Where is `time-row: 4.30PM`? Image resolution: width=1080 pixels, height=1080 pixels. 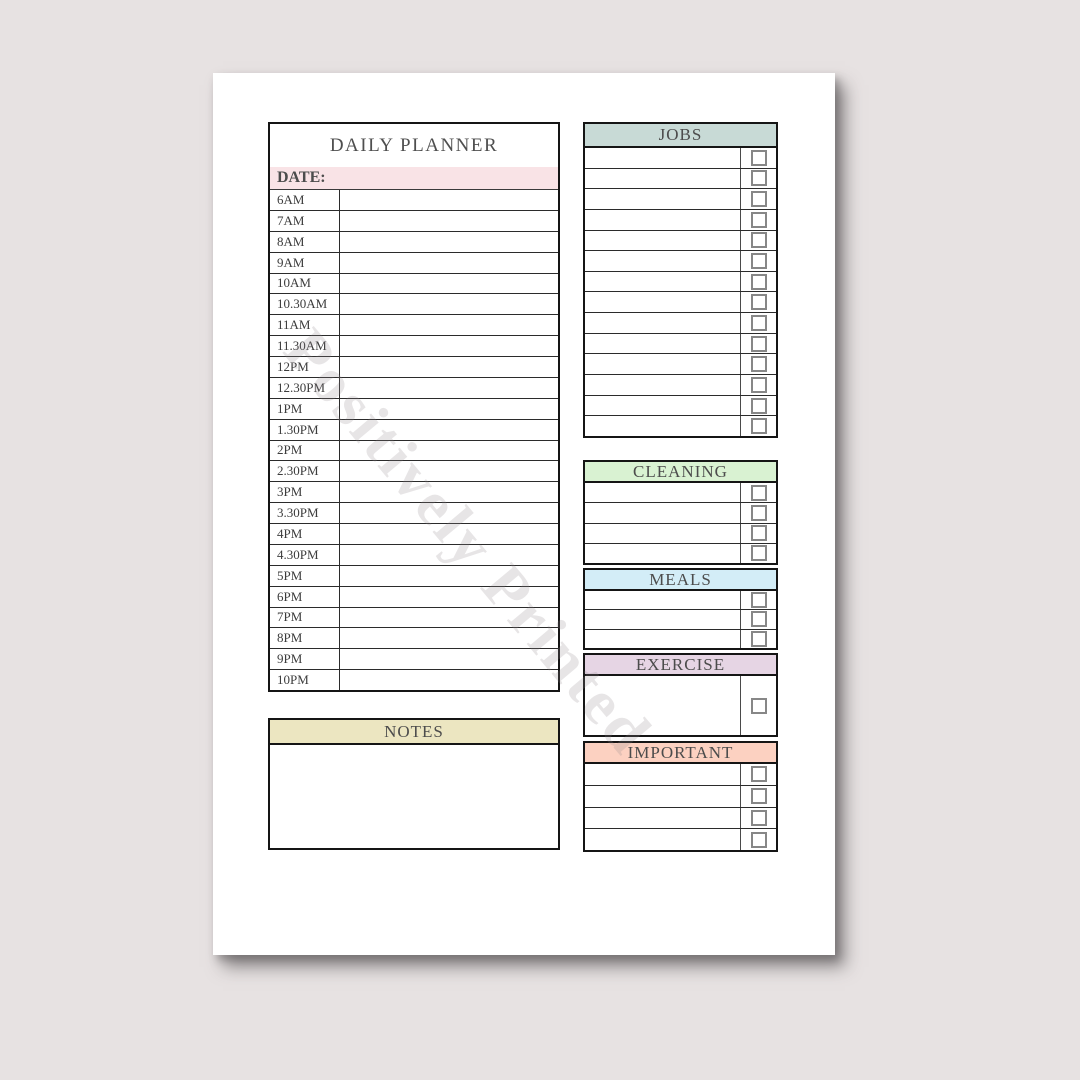
time-row: 4.30PM is located at coordinates (414, 554).